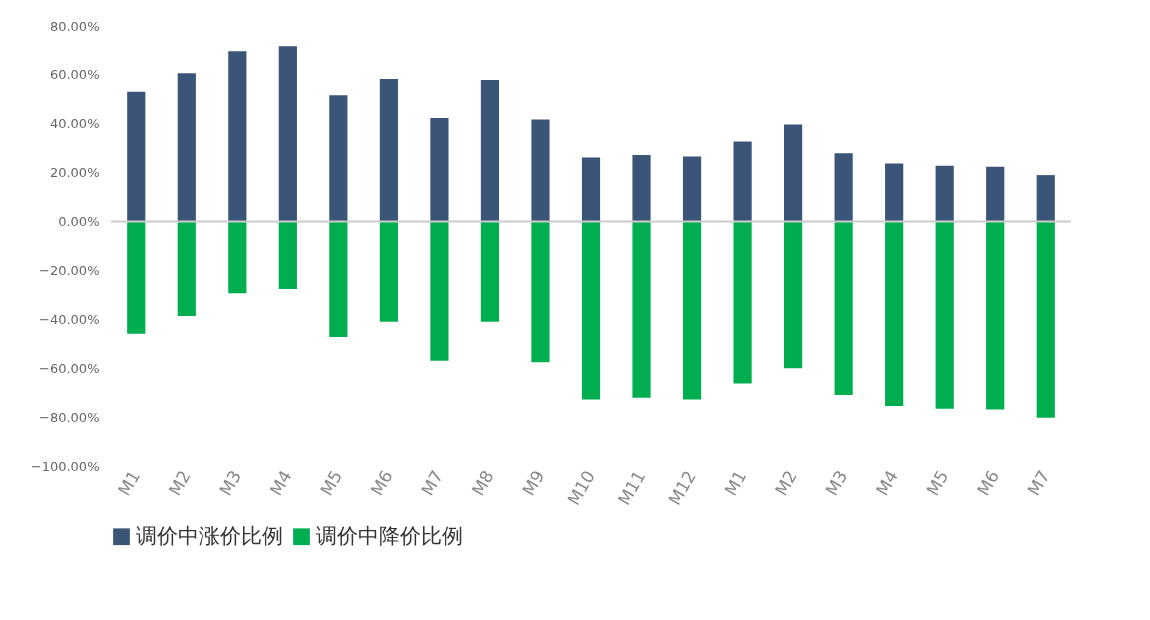 The height and width of the screenshot is (620, 1150). Describe the element at coordinates (79, 222) in the screenshot. I see `y-tick-label: 0.00%` at that location.